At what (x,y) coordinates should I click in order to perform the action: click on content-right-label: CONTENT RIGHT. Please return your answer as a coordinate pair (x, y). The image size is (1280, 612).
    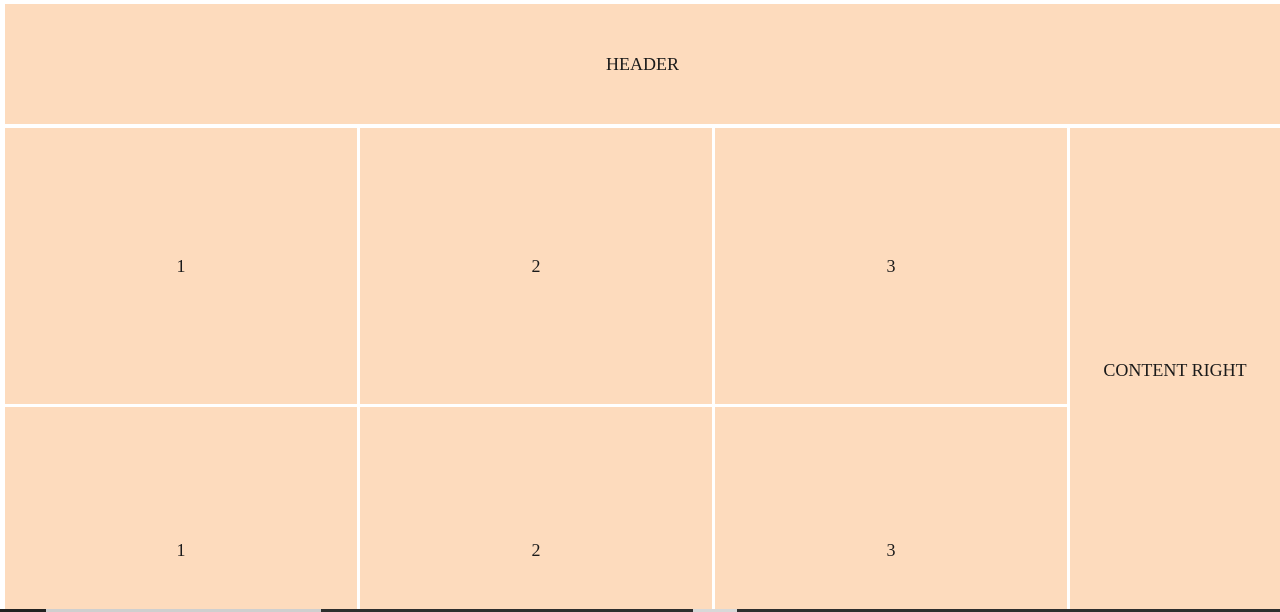
    Looking at the image, I should click on (1175, 369).